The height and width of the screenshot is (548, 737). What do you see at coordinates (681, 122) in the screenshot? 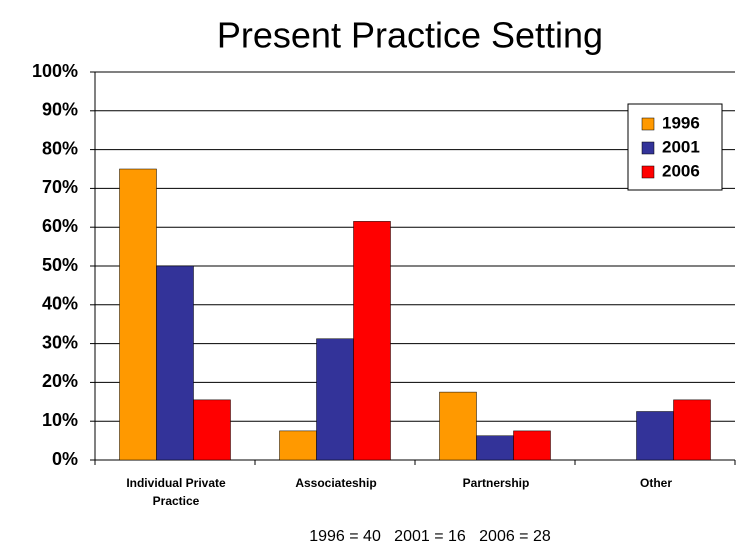
I see `legend-label: 1996` at bounding box center [681, 122].